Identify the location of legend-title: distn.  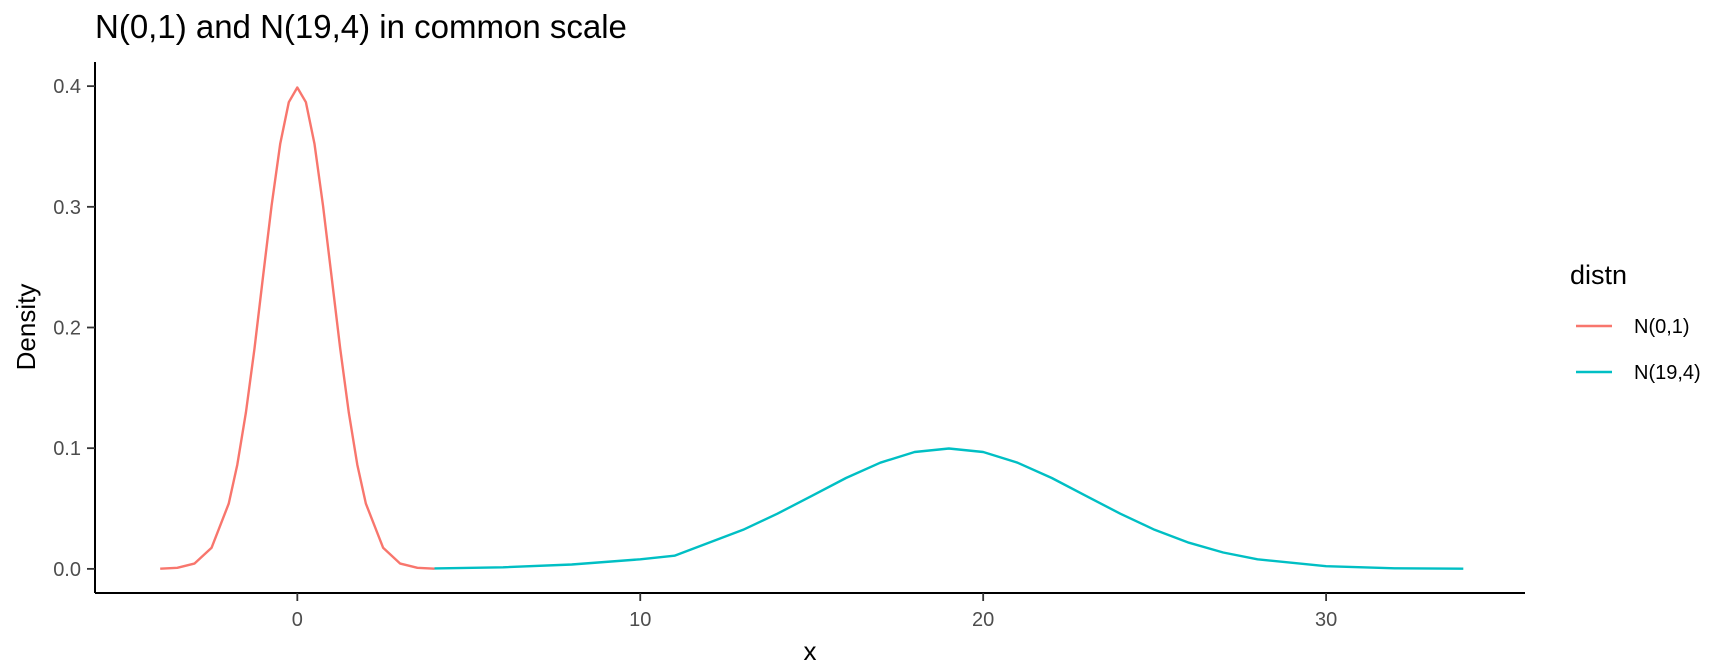
(1598, 275).